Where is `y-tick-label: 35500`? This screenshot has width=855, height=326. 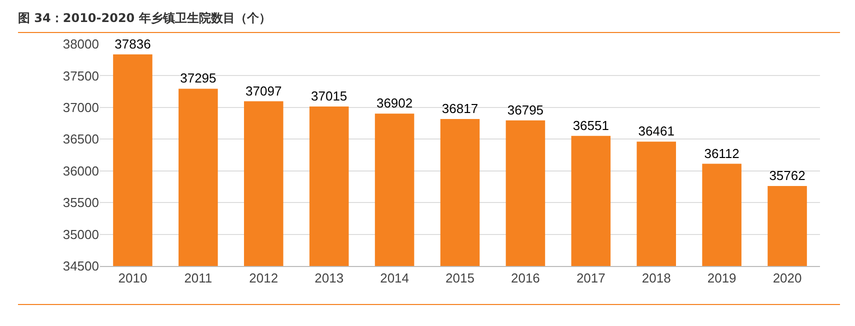 y-tick-label: 35500 is located at coordinates (80, 202).